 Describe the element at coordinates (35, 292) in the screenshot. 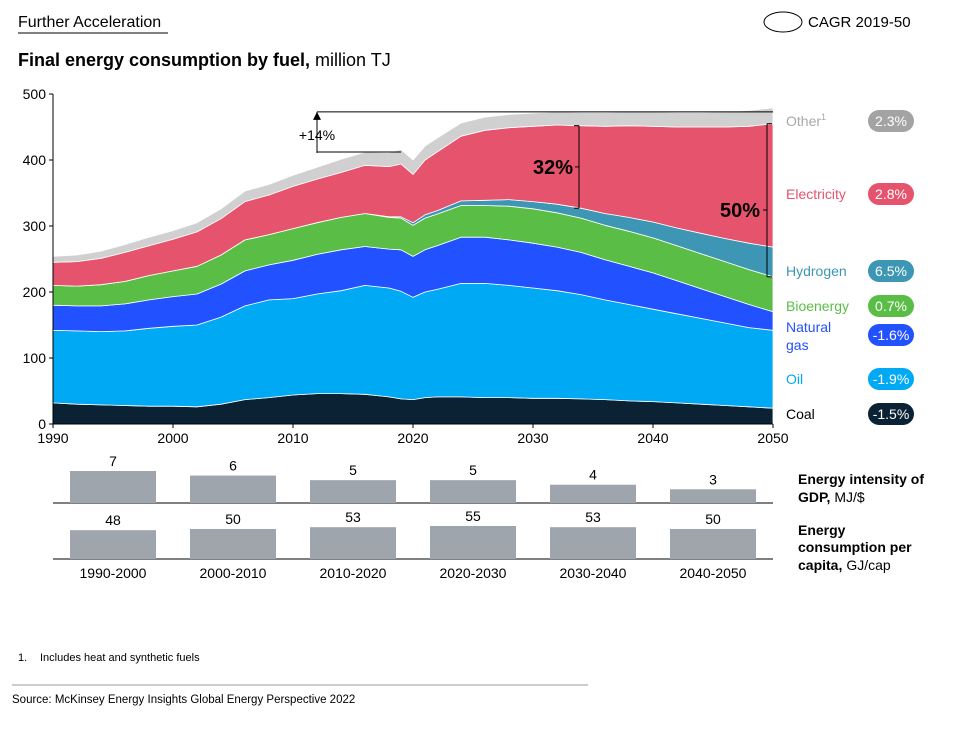

I see `y-tick-label: 200` at that location.